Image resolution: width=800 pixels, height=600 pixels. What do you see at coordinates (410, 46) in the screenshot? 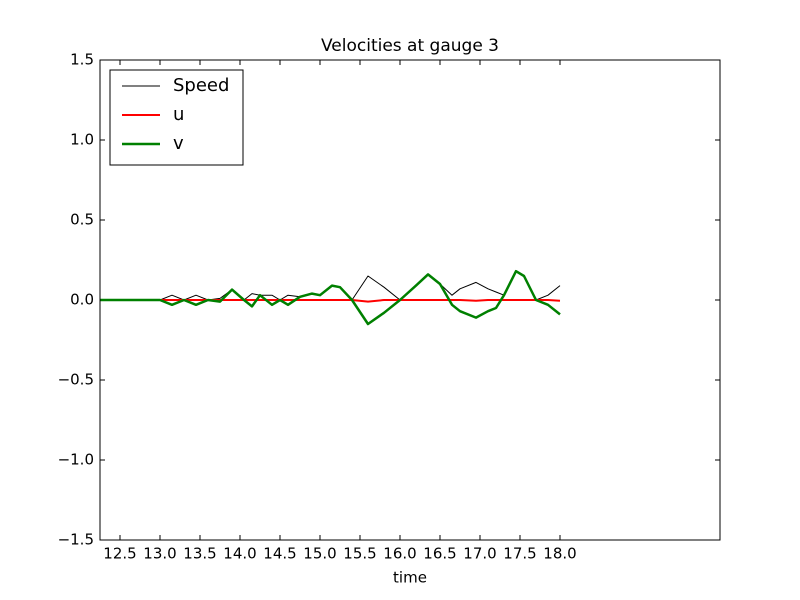
I see `chart-title: Velocities at gauge 3` at bounding box center [410, 46].